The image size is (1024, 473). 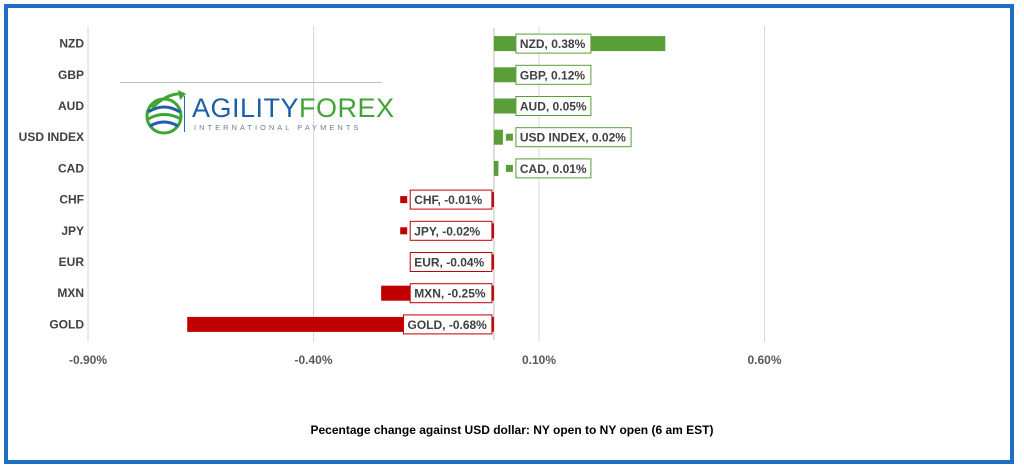 What do you see at coordinates (66, 324) in the screenshot?
I see `category-label: GOLD` at bounding box center [66, 324].